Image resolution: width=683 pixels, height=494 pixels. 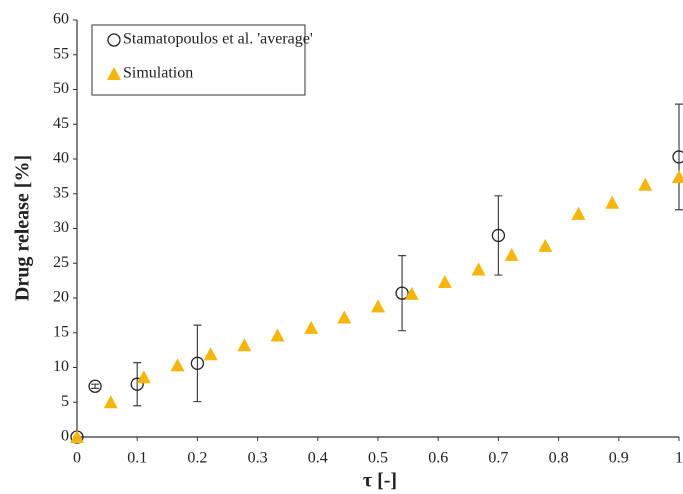 I want to click on y-tick-label: 10, so click(x=61, y=366).